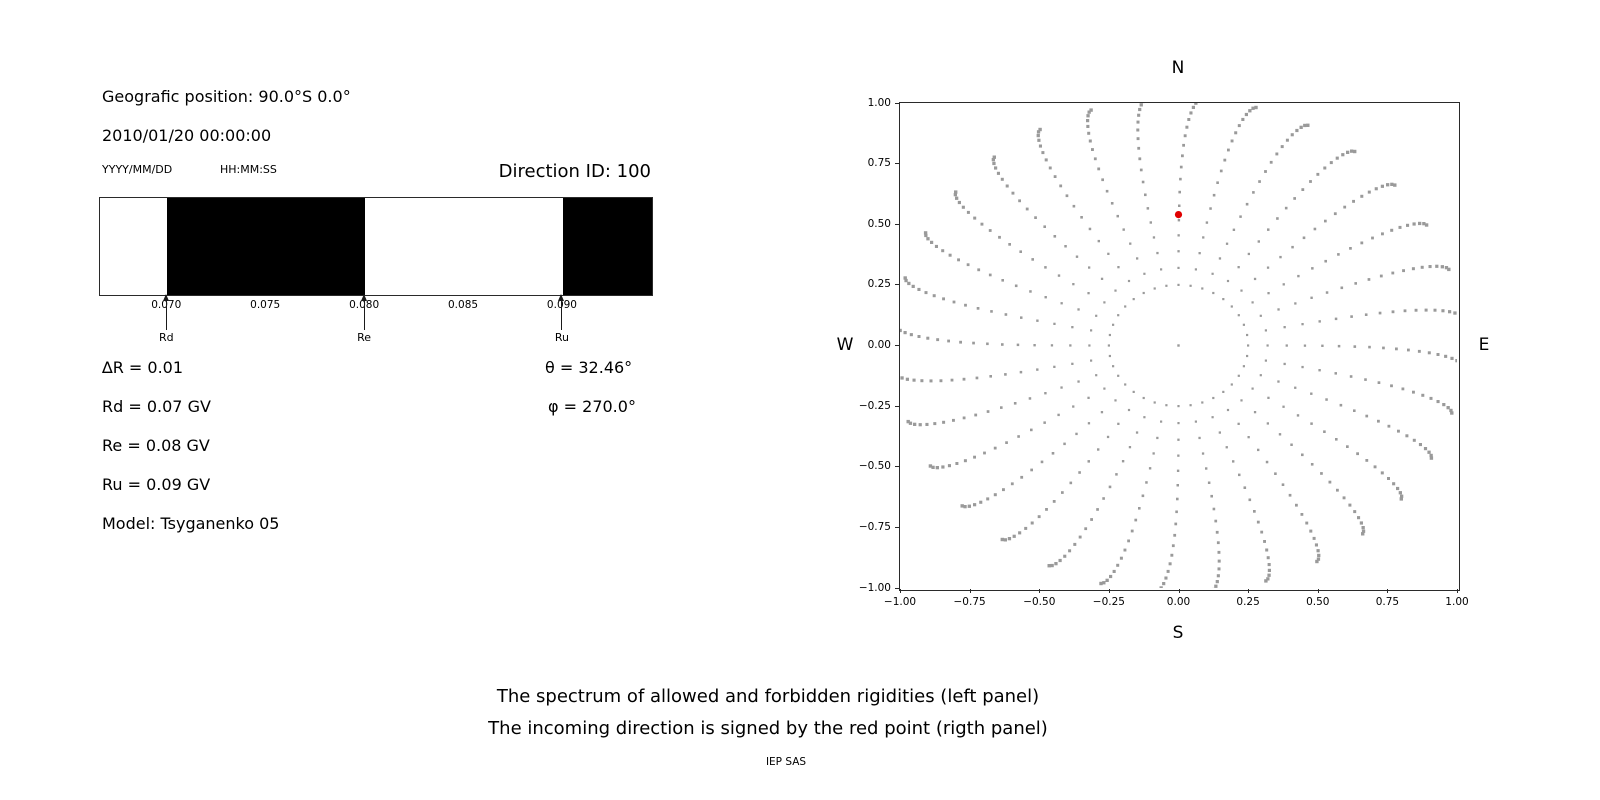 The image size is (1600, 800). I want to click on ru-value: Ru = 0.09 GV, so click(156, 484).